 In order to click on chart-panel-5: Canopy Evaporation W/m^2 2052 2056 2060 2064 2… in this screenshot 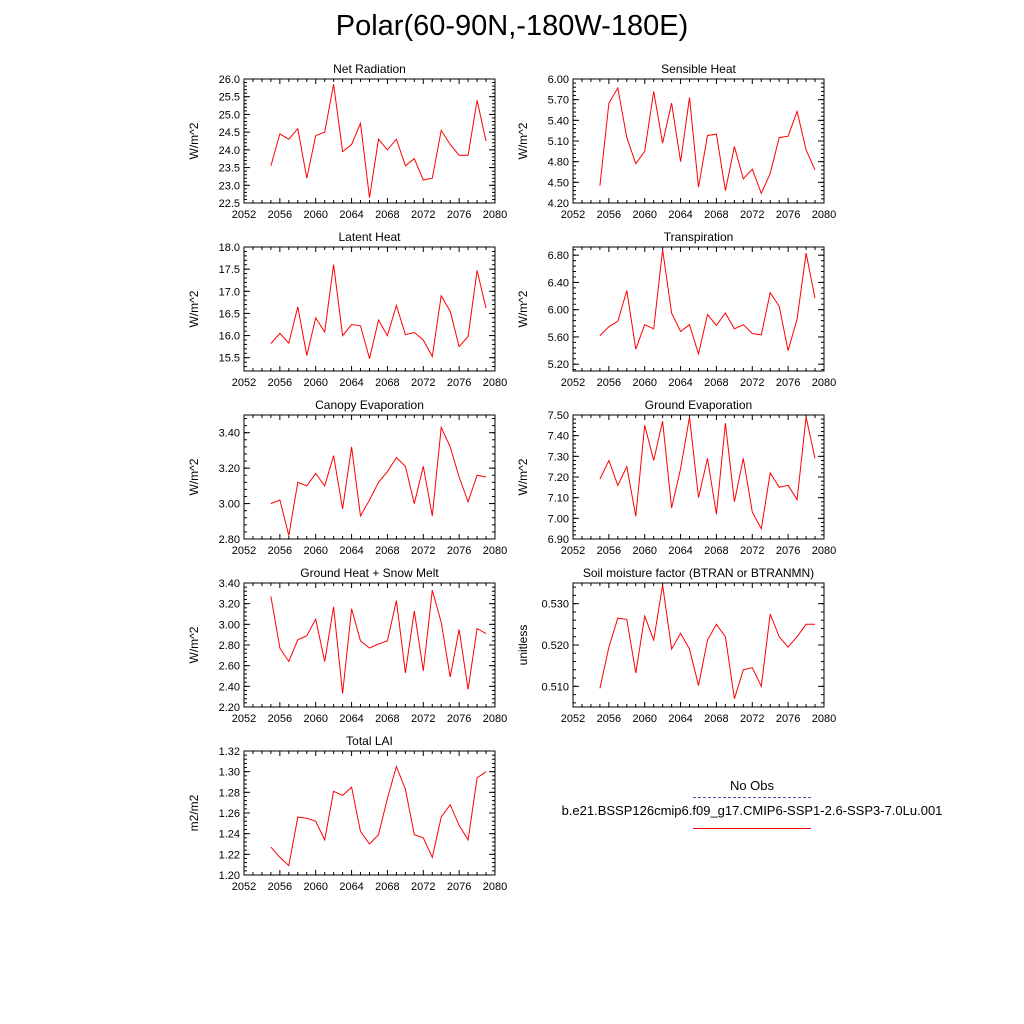, I will do `click(347, 477)`.